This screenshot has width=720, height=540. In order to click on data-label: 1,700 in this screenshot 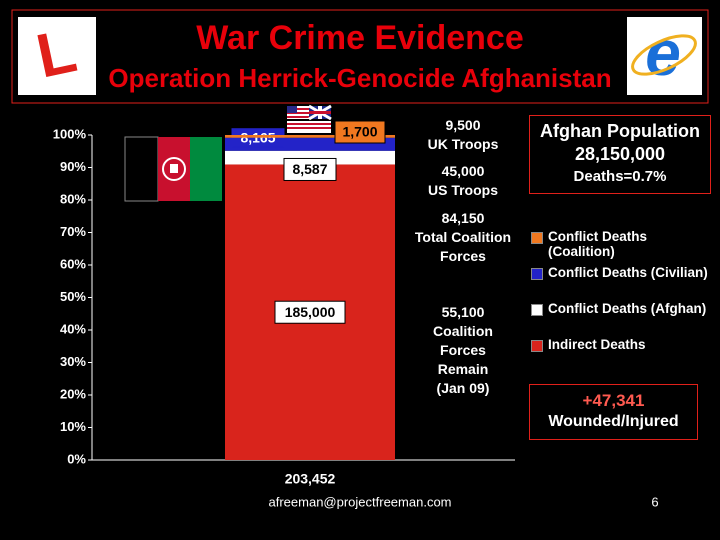, I will do `click(359, 132)`.